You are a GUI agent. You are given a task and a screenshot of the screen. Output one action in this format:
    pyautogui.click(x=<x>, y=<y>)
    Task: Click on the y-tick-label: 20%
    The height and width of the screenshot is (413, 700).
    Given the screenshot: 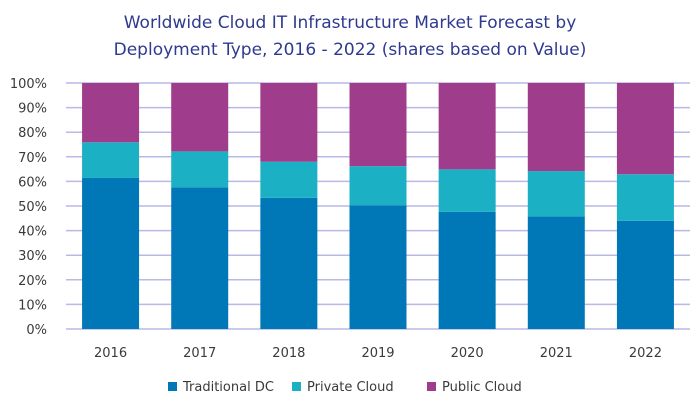 What is the action you would take?
    pyautogui.click(x=32, y=281)
    